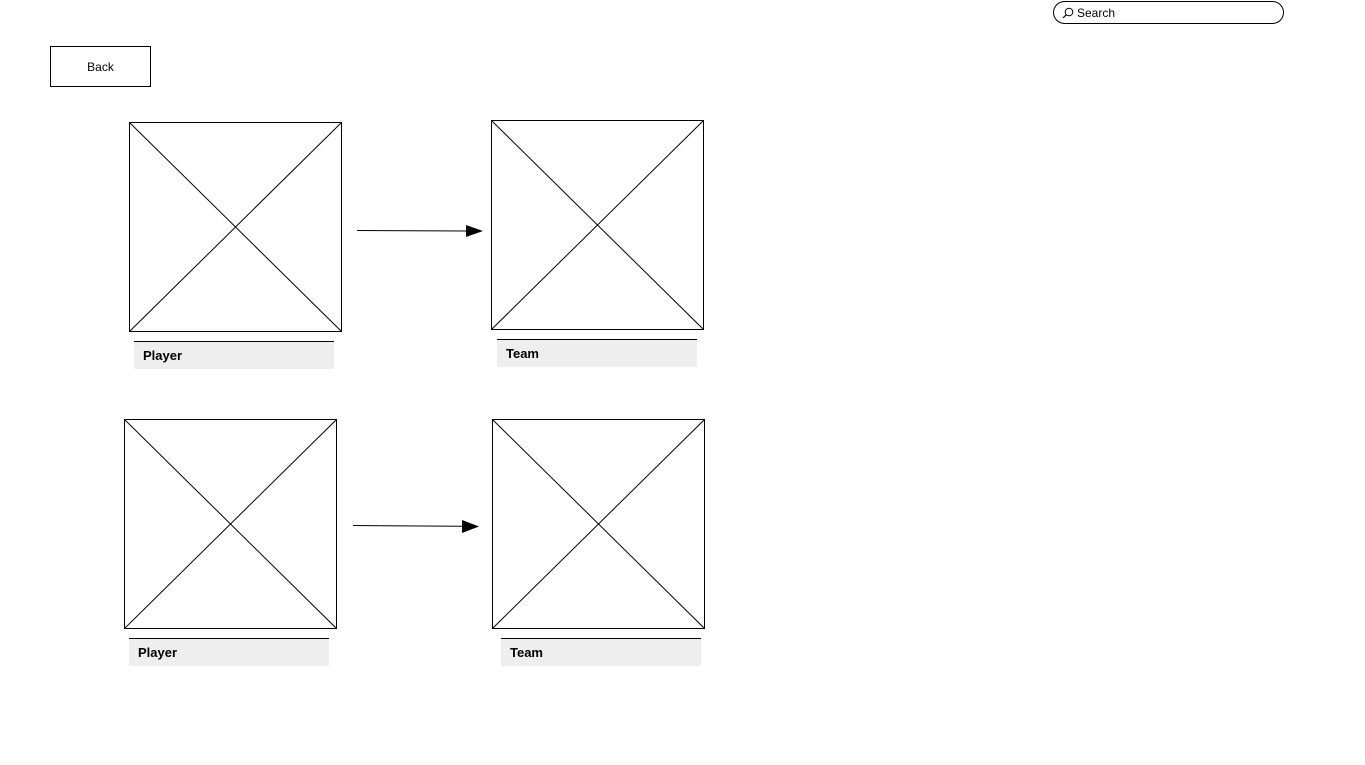  I want to click on back-button: Back, so click(100, 66).